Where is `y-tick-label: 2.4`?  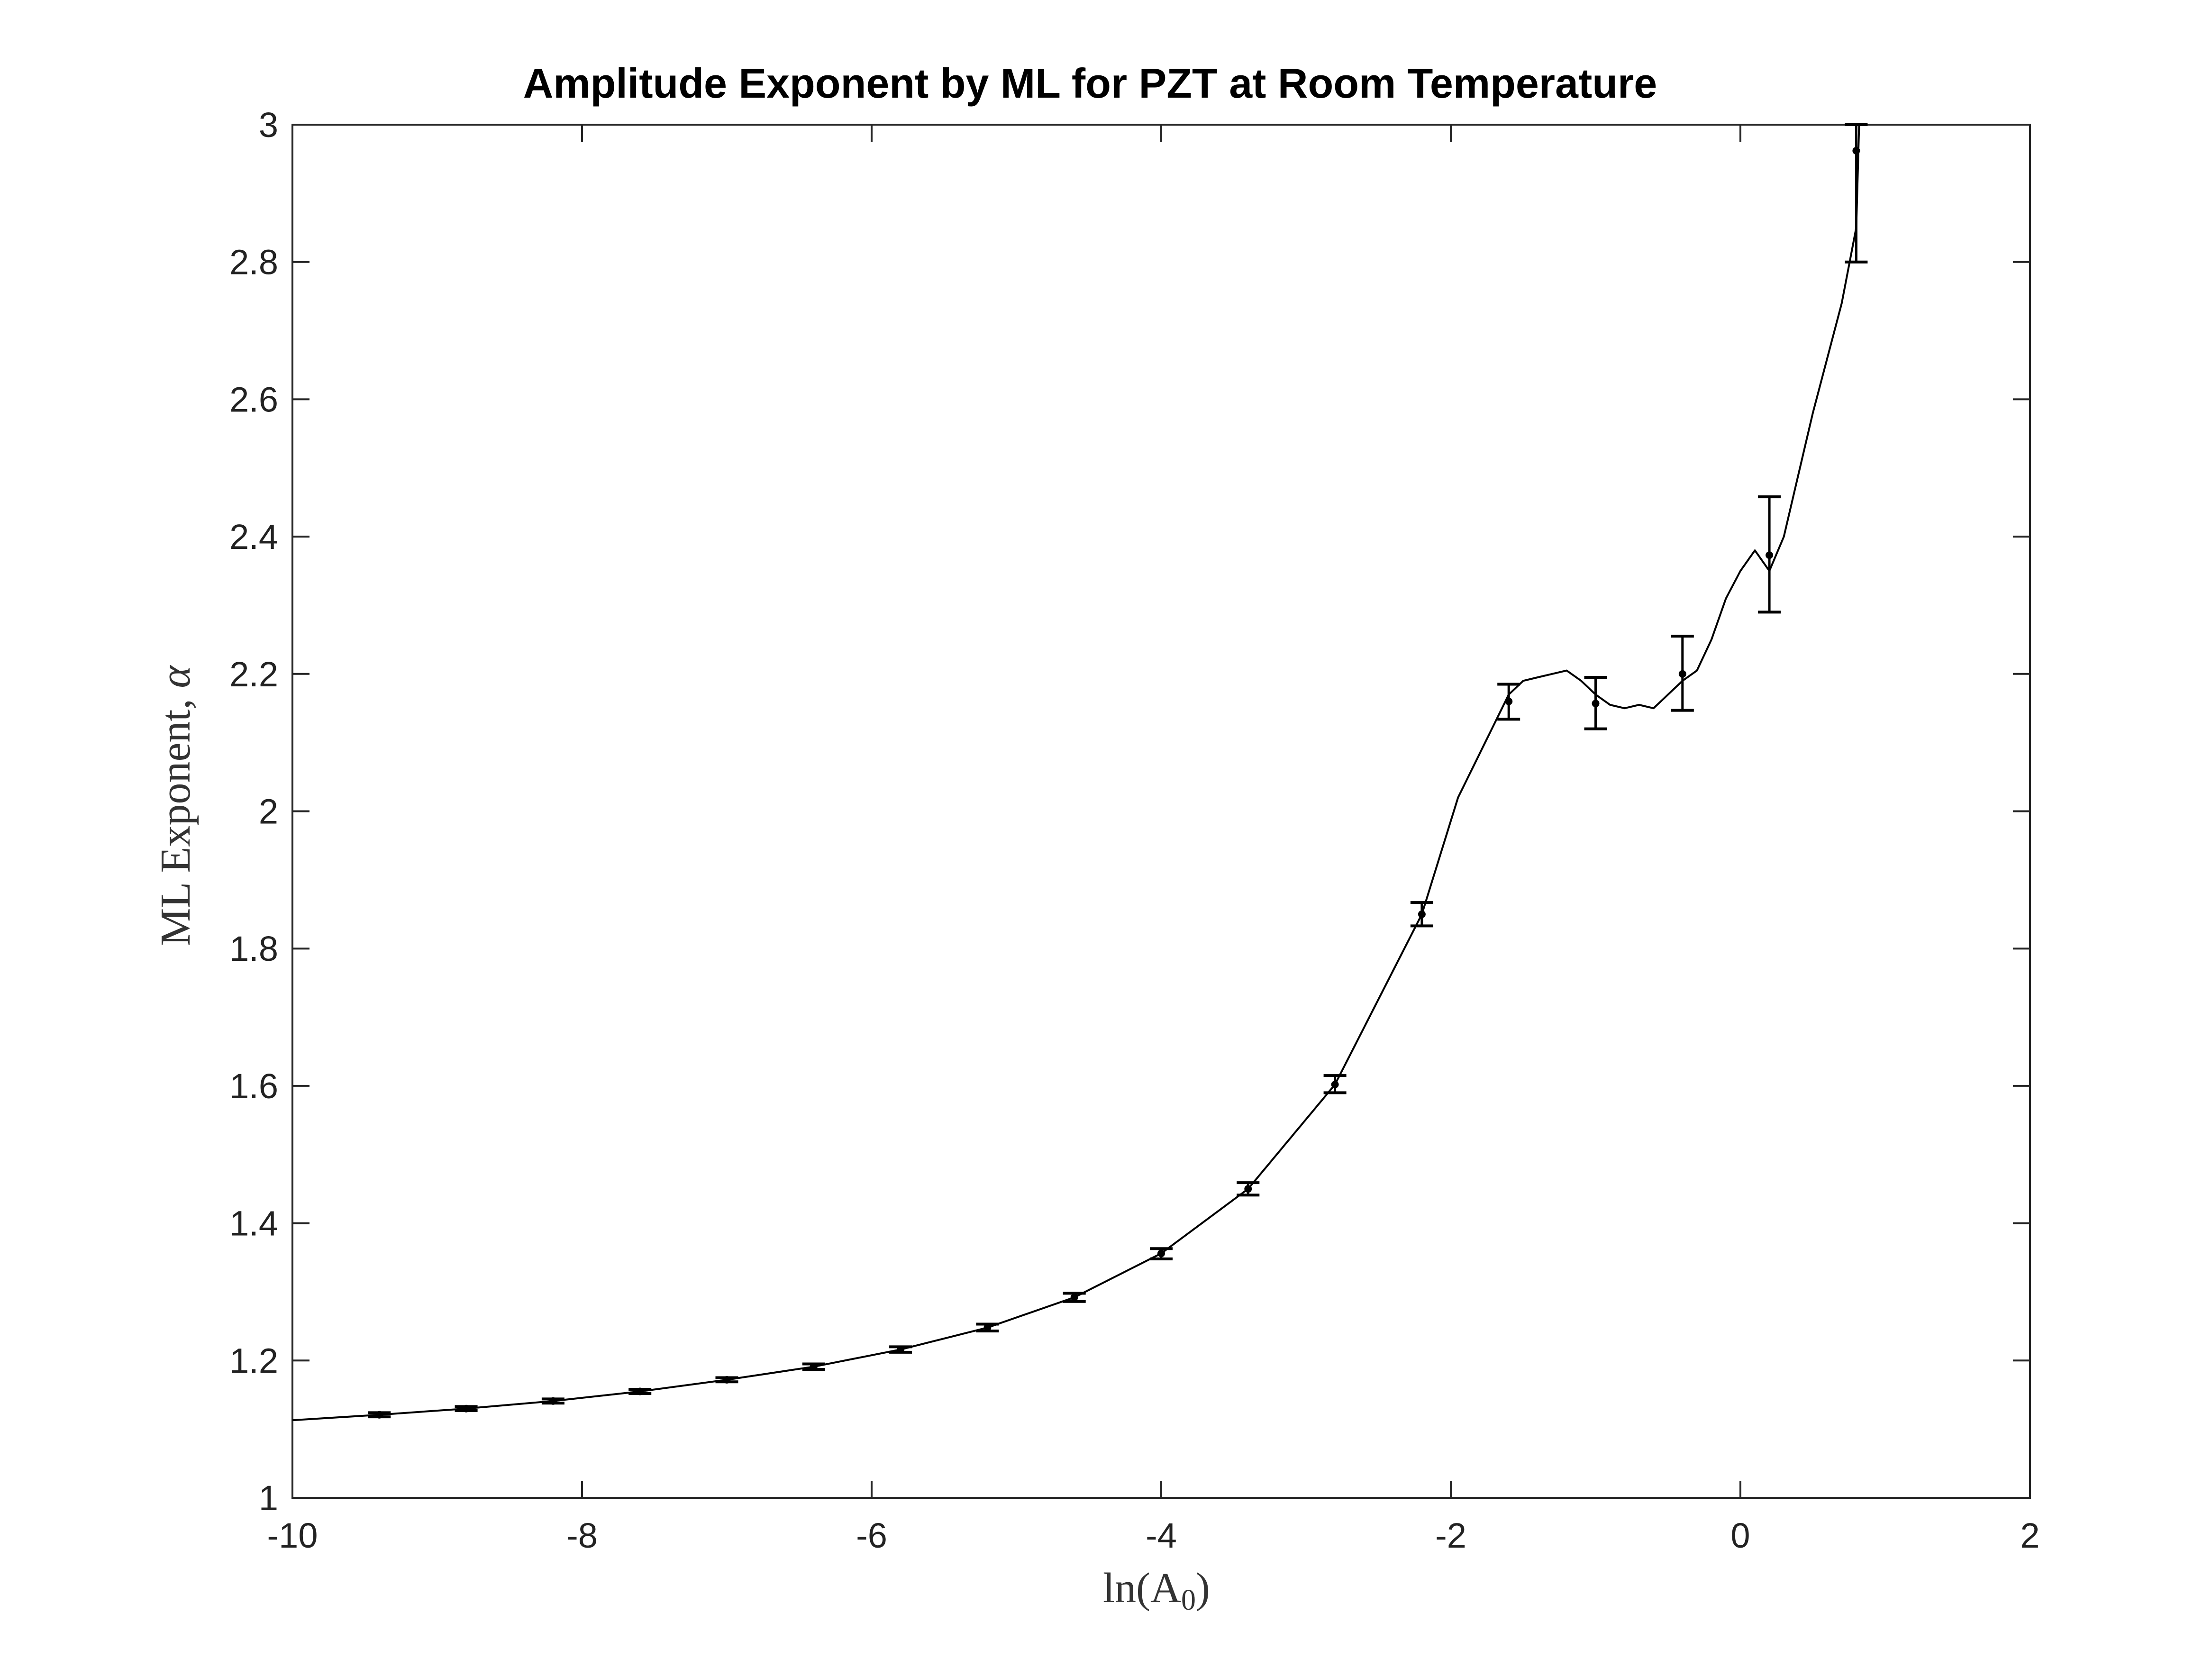
y-tick-label: 2.4 is located at coordinates (254, 536).